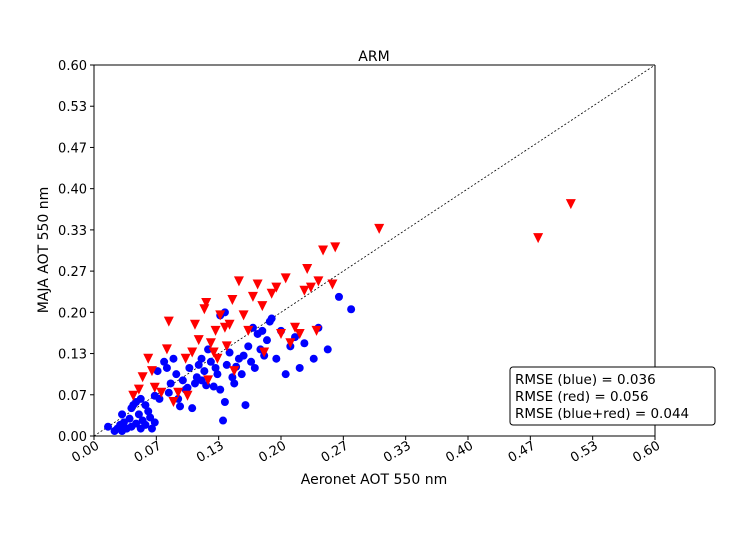 This screenshot has width=732, height=545. Describe the element at coordinates (459, 451) in the screenshot. I see `x-tick-label: 0.40` at that location.